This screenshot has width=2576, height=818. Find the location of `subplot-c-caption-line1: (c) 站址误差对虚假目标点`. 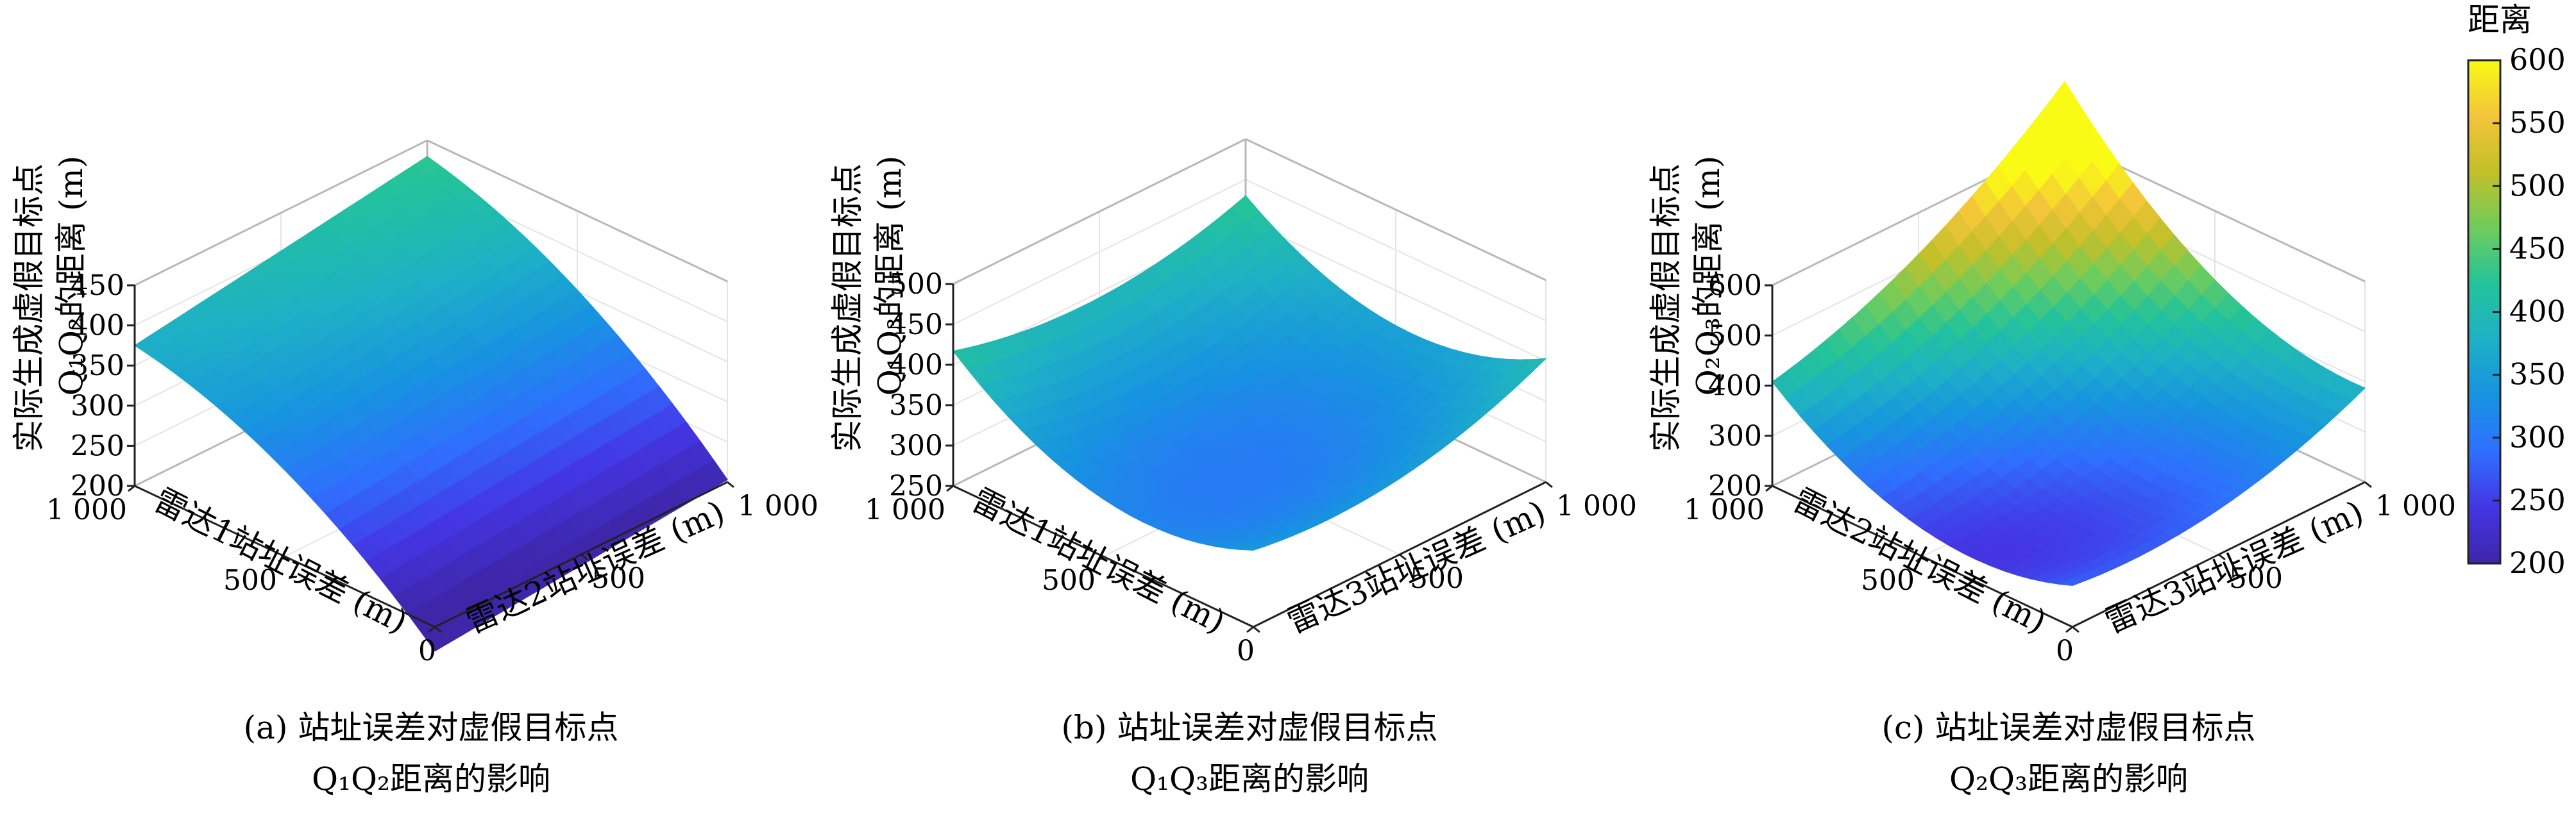

subplot-c-caption-line1: (c) 站址误差对虚假目标点 is located at coordinates (2069, 727).